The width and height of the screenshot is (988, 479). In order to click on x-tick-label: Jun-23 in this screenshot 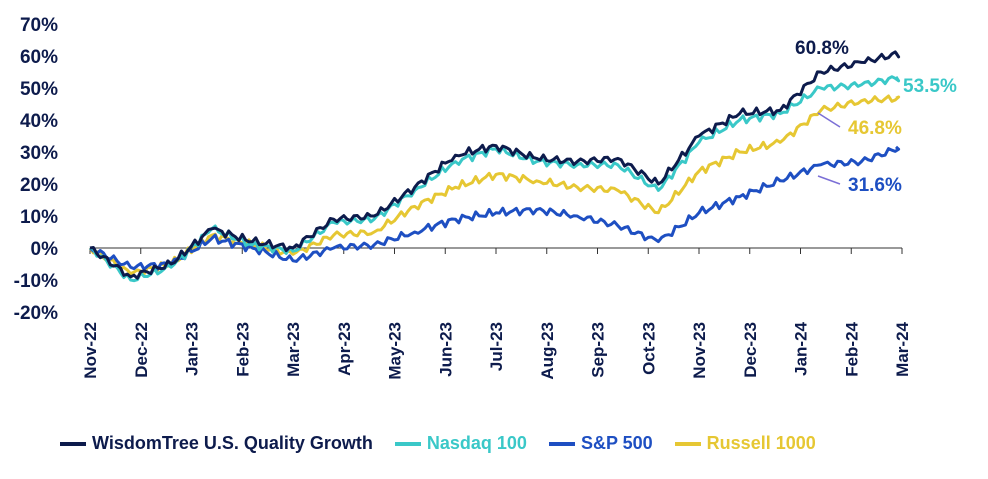, I will do `click(445, 349)`.